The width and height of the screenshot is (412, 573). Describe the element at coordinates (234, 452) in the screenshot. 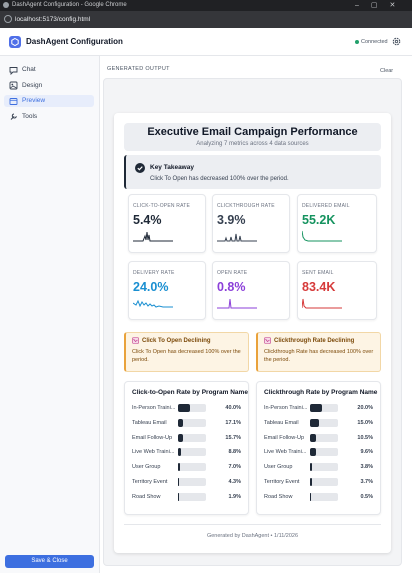

I see `bar-value: 8.8%` at that location.